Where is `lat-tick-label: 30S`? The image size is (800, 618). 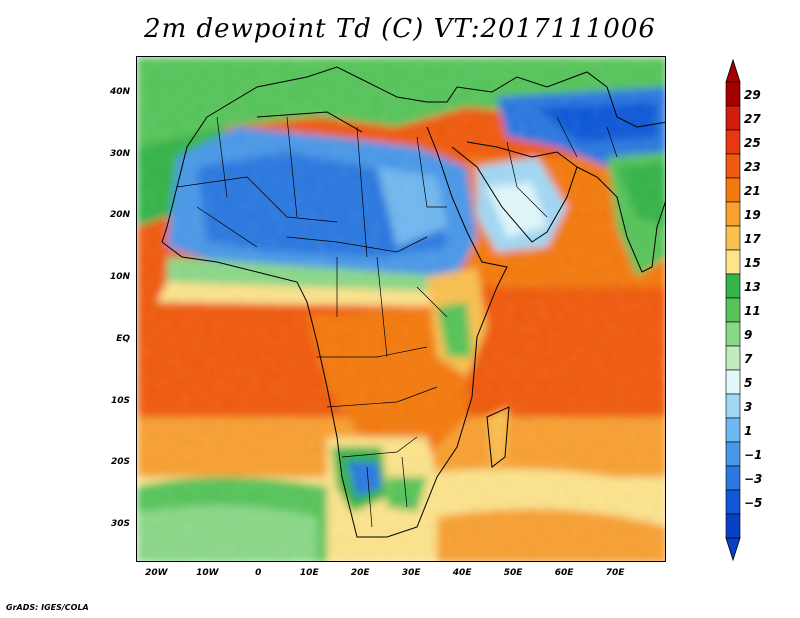
lat-tick-label: 30S is located at coordinates (120, 523).